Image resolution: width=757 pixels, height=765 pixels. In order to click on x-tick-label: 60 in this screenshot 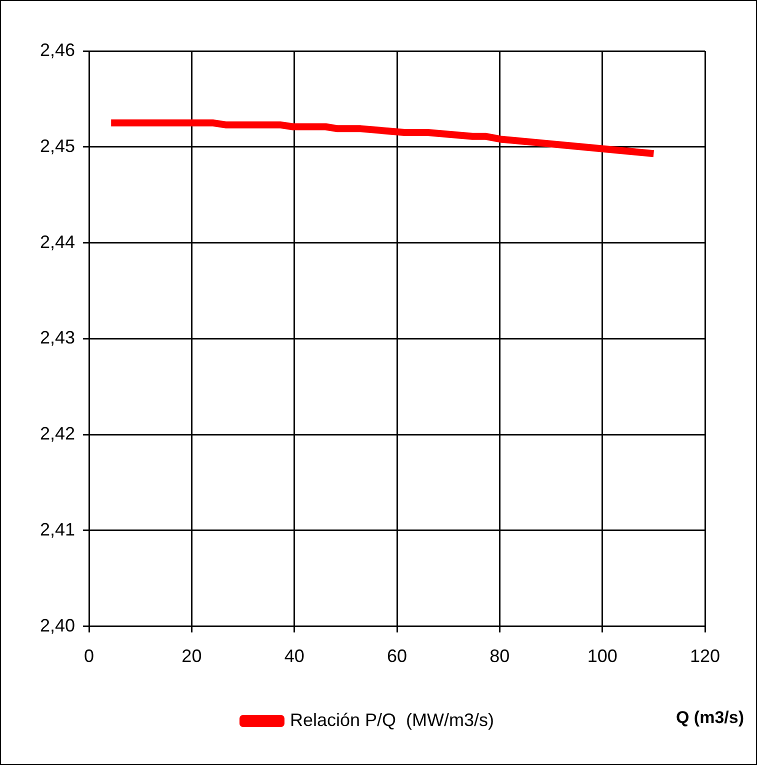, I will do `click(397, 656)`.